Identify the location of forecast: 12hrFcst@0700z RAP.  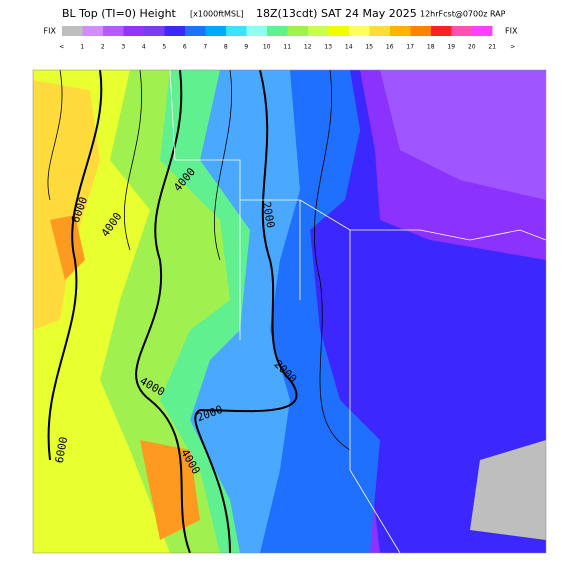
(463, 14).